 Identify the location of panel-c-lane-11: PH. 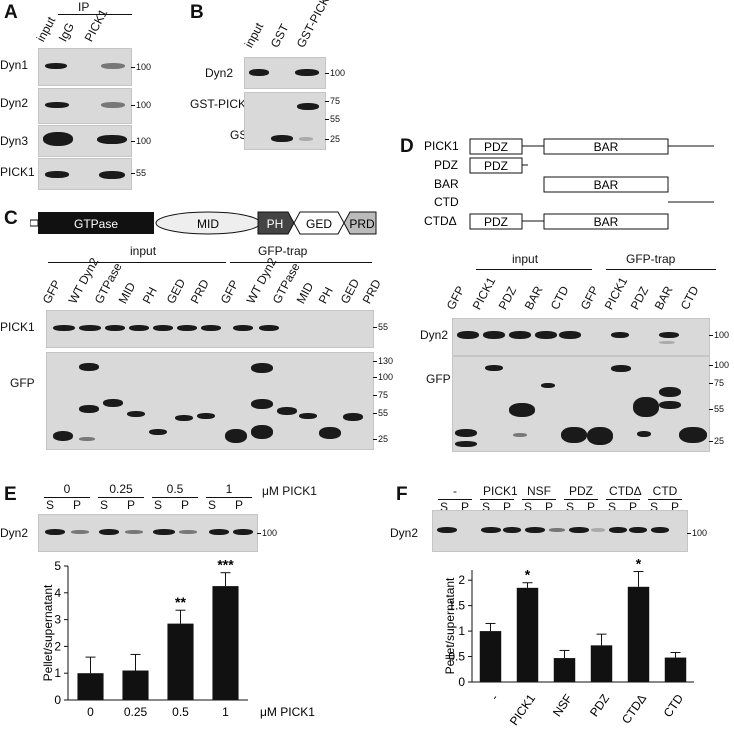
(325, 295).